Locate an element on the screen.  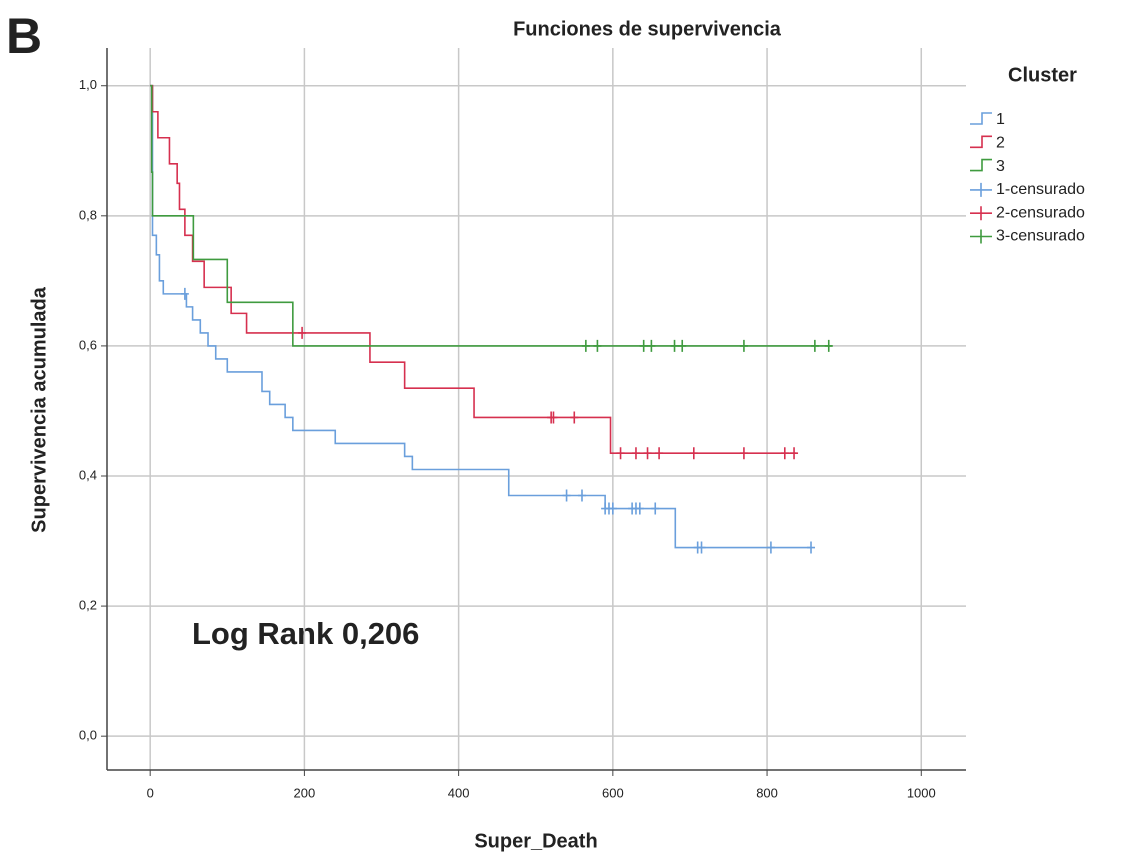
x-tick-label: 800 is located at coordinates (767, 792).